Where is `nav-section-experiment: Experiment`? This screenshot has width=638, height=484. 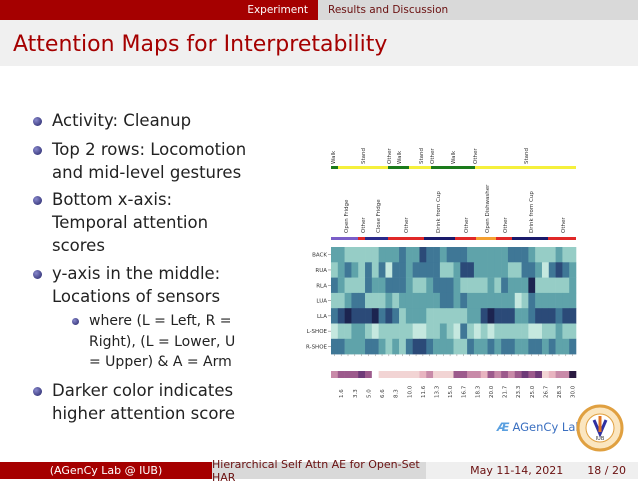 nav-section-experiment: Experiment is located at coordinates (277, 10).